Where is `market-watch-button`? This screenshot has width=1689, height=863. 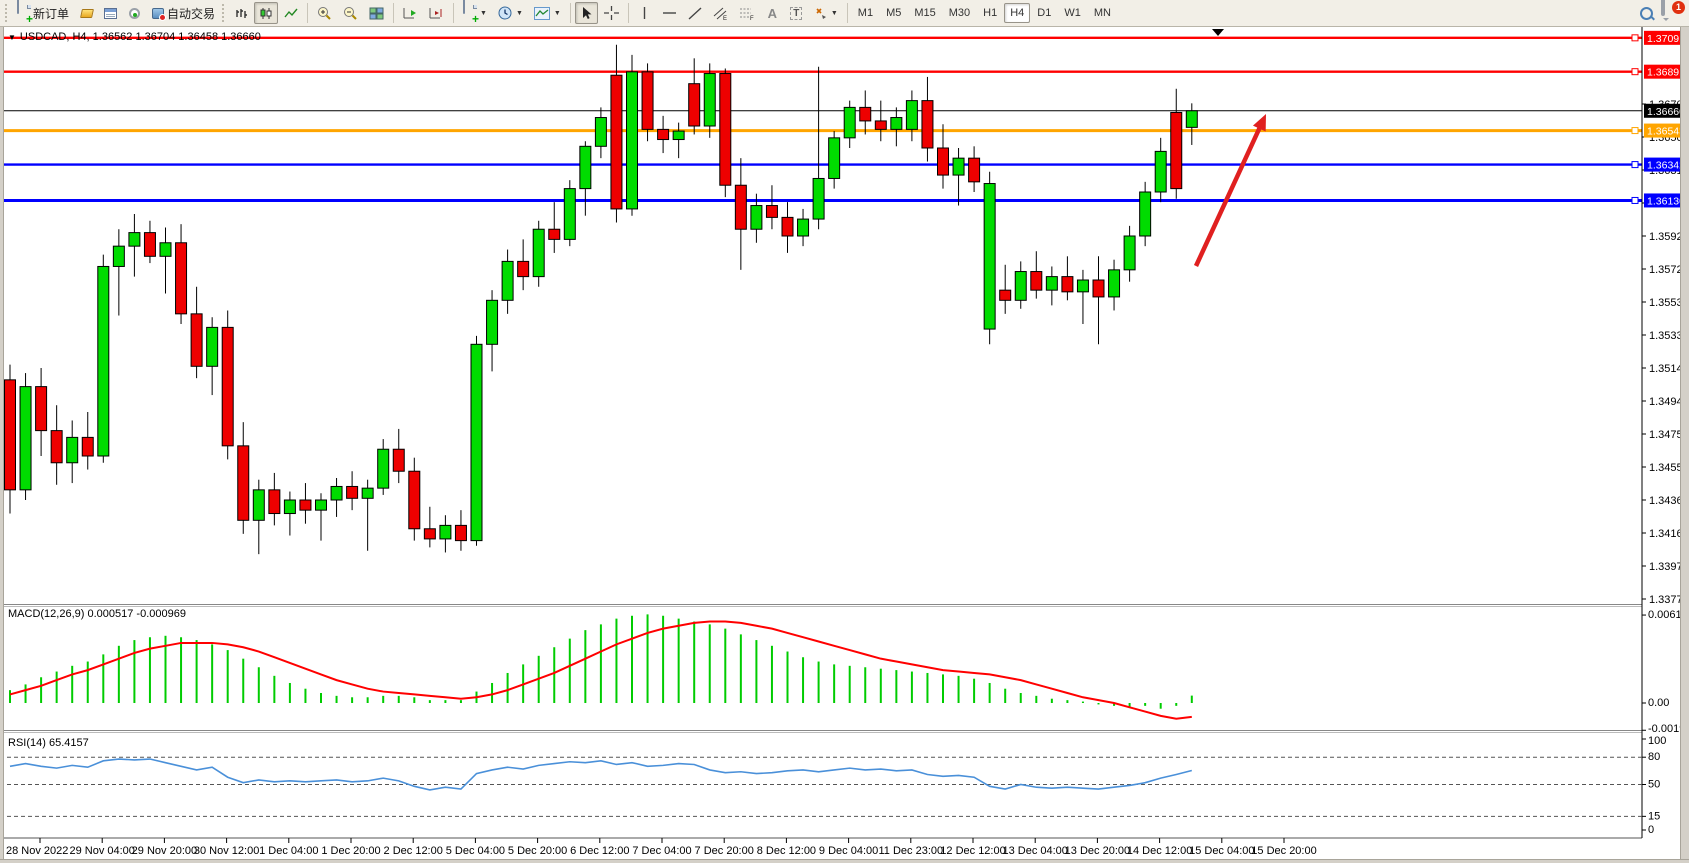
market-watch-button is located at coordinates (110, 13).